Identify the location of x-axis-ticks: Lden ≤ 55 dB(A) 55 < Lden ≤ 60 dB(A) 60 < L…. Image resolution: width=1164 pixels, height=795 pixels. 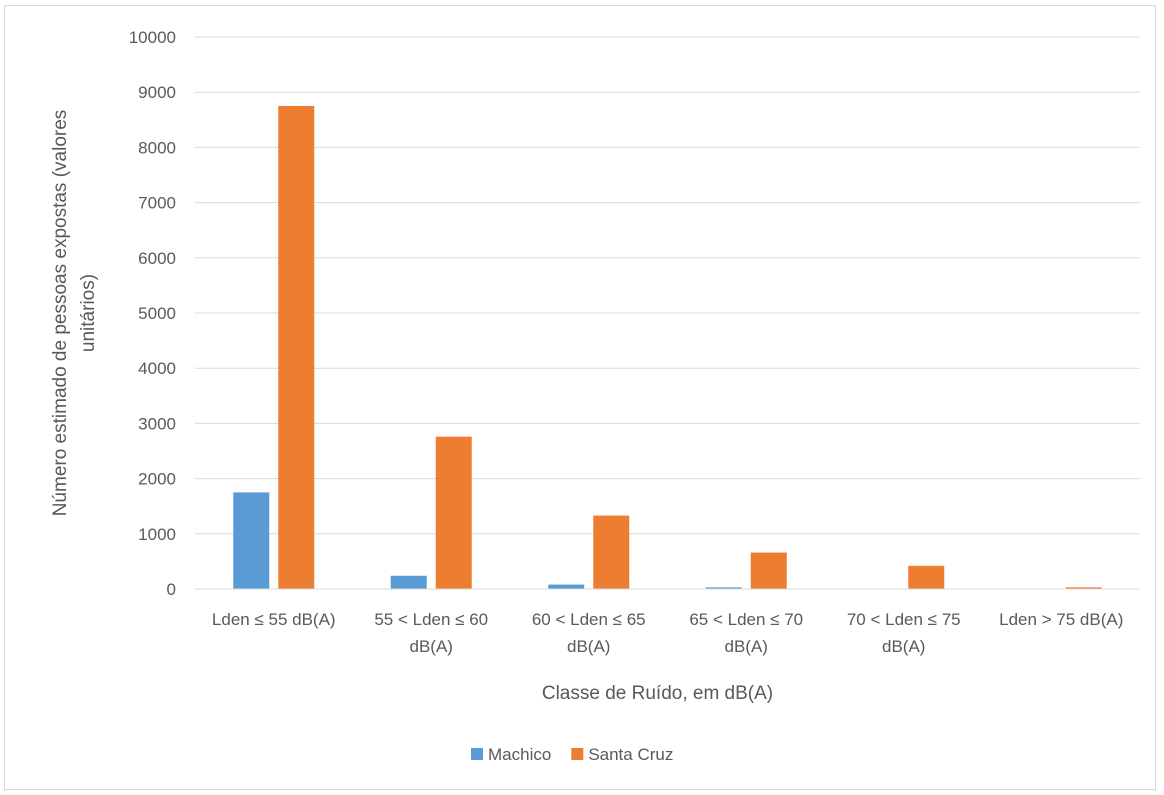
(667, 633).